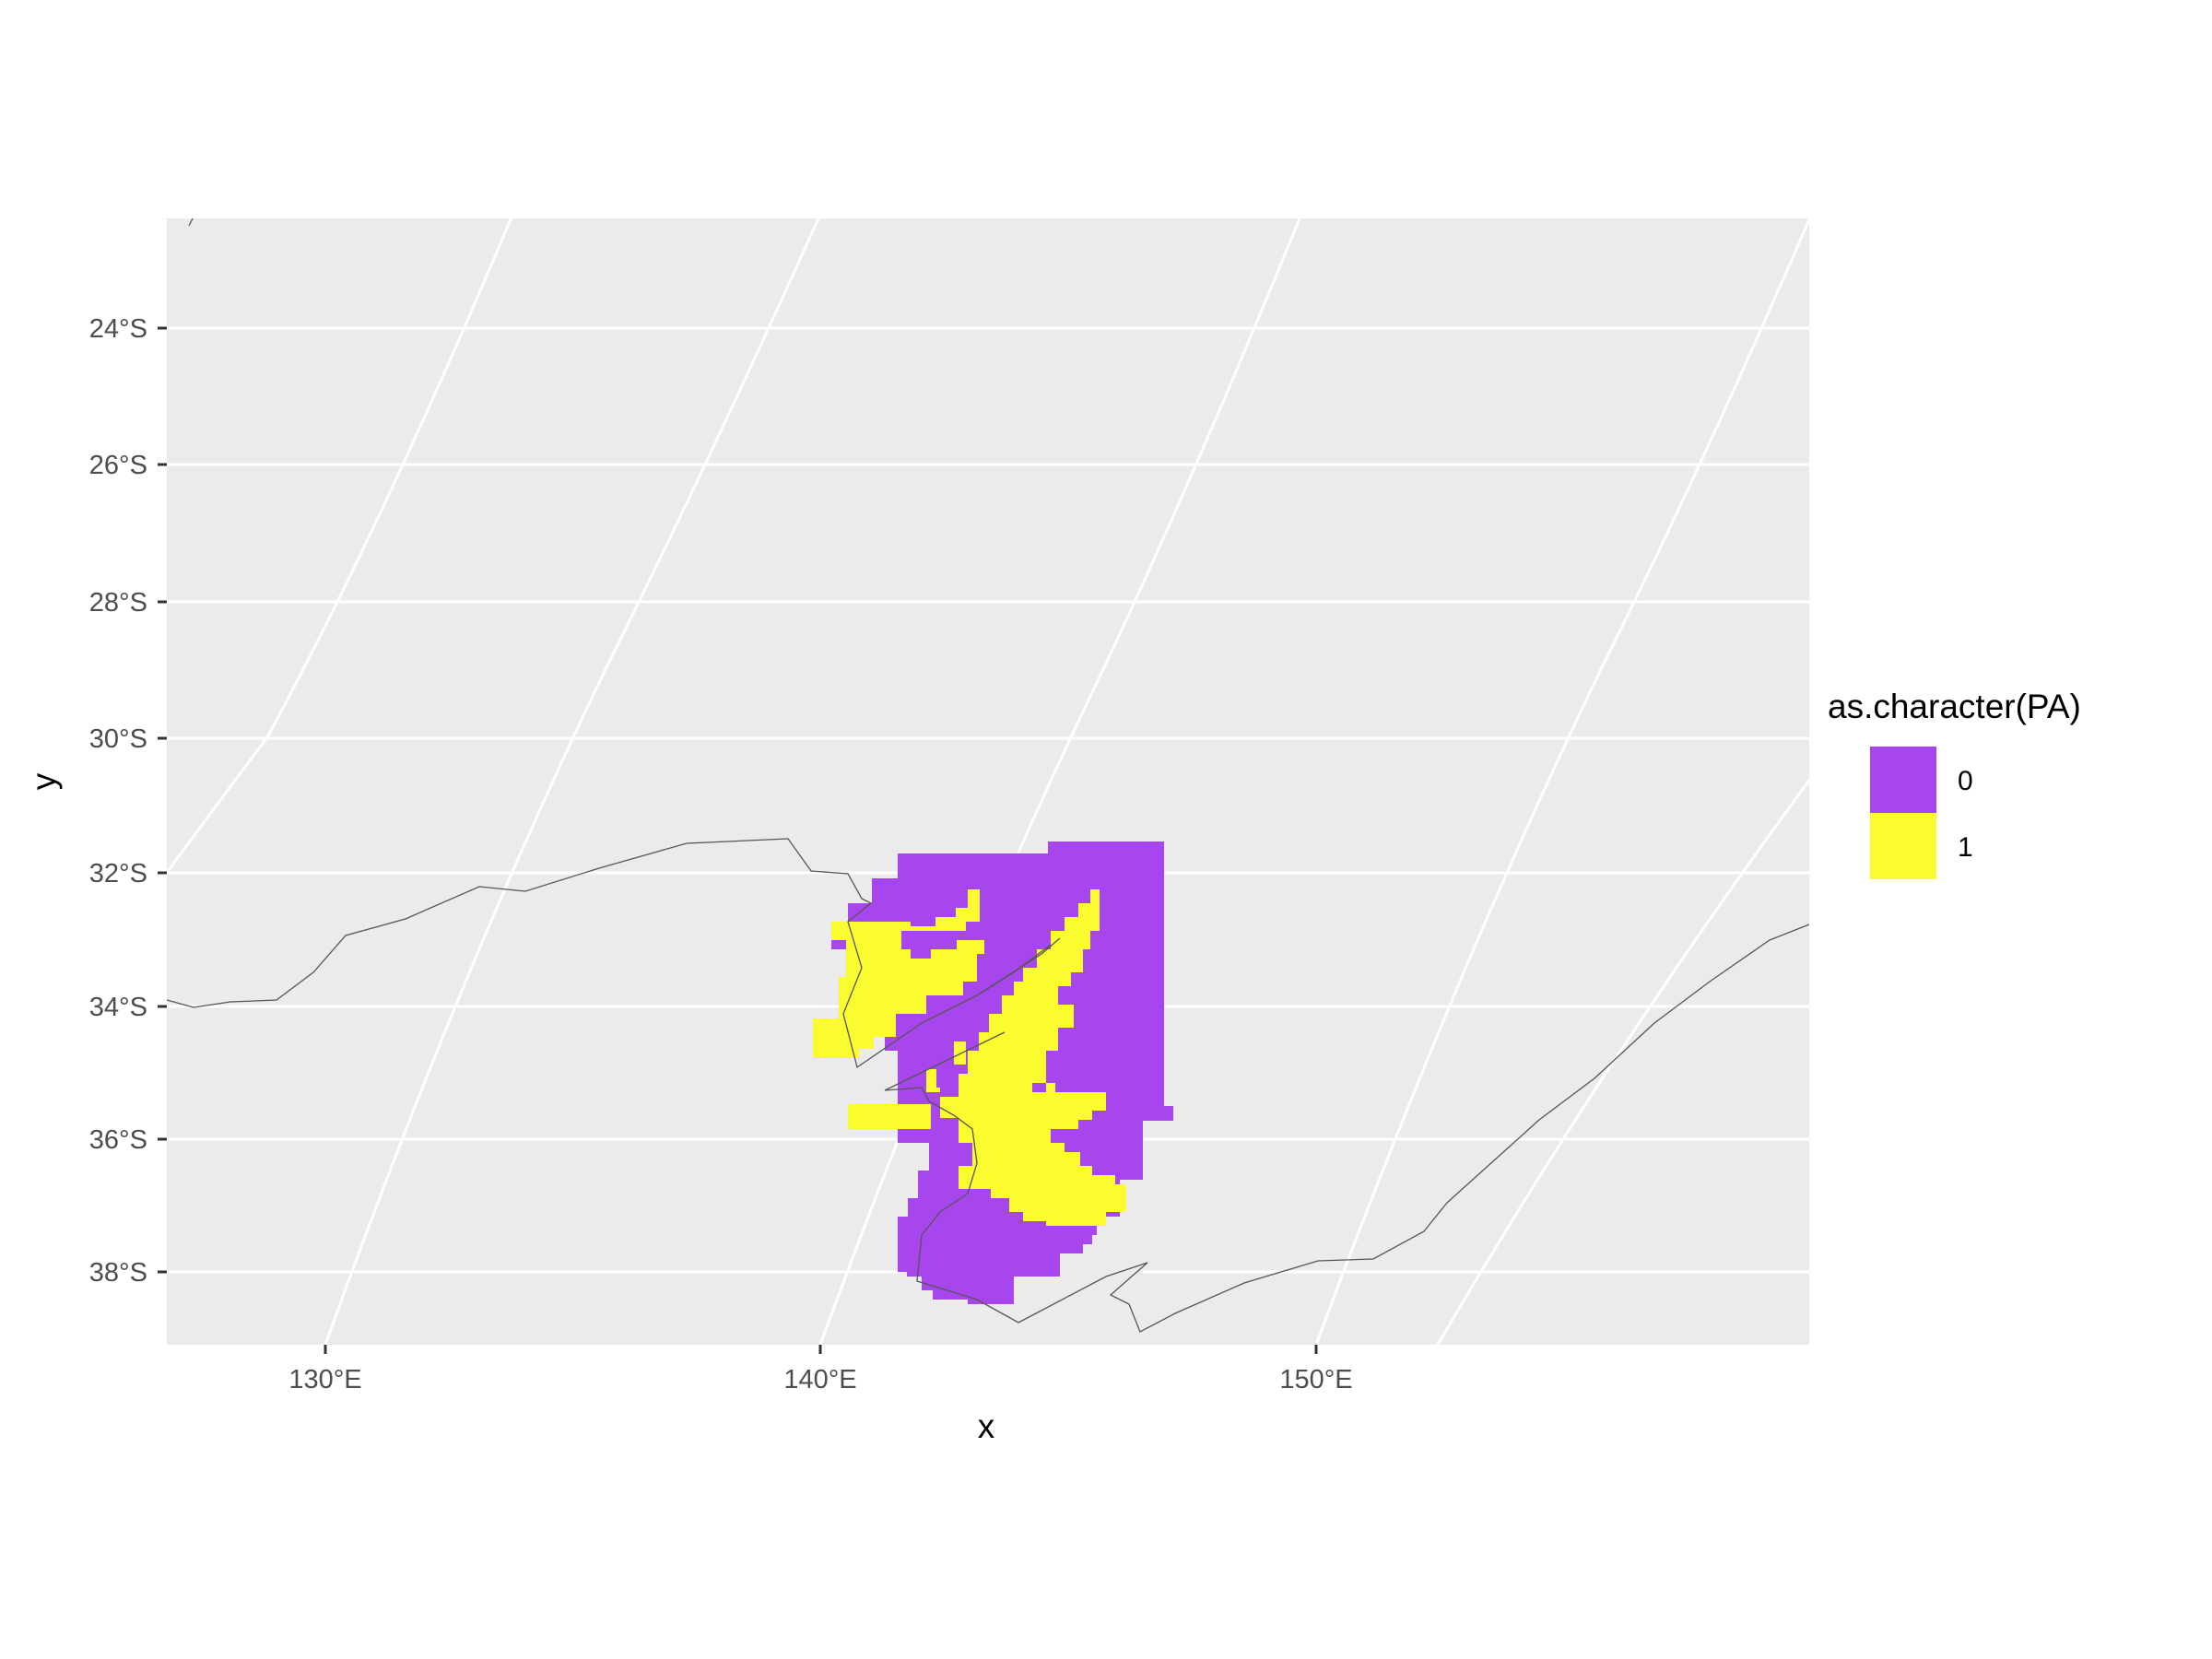 Image resolution: width=2212 pixels, height=1659 pixels. Describe the element at coordinates (1315, 1379) in the screenshot. I see `x-tick-label: 150°E` at that location.